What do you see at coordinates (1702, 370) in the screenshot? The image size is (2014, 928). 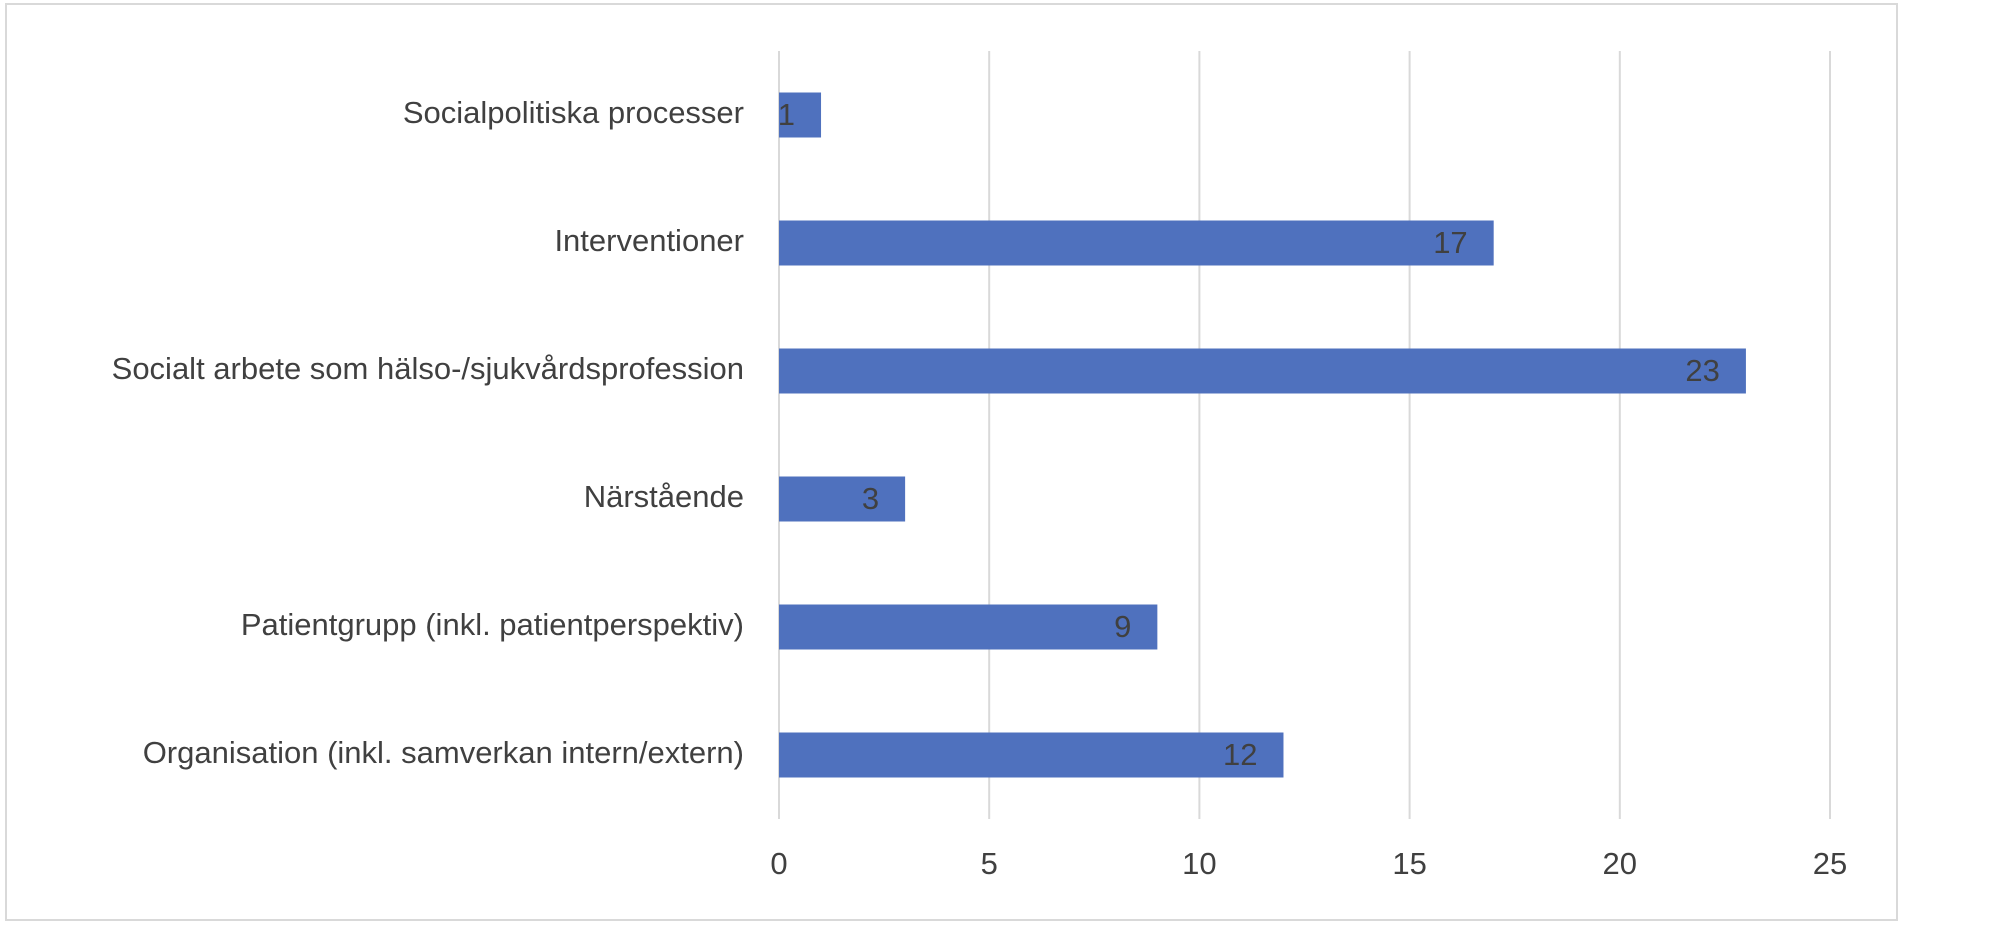 I see `data-label: 23` at bounding box center [1702, 370].